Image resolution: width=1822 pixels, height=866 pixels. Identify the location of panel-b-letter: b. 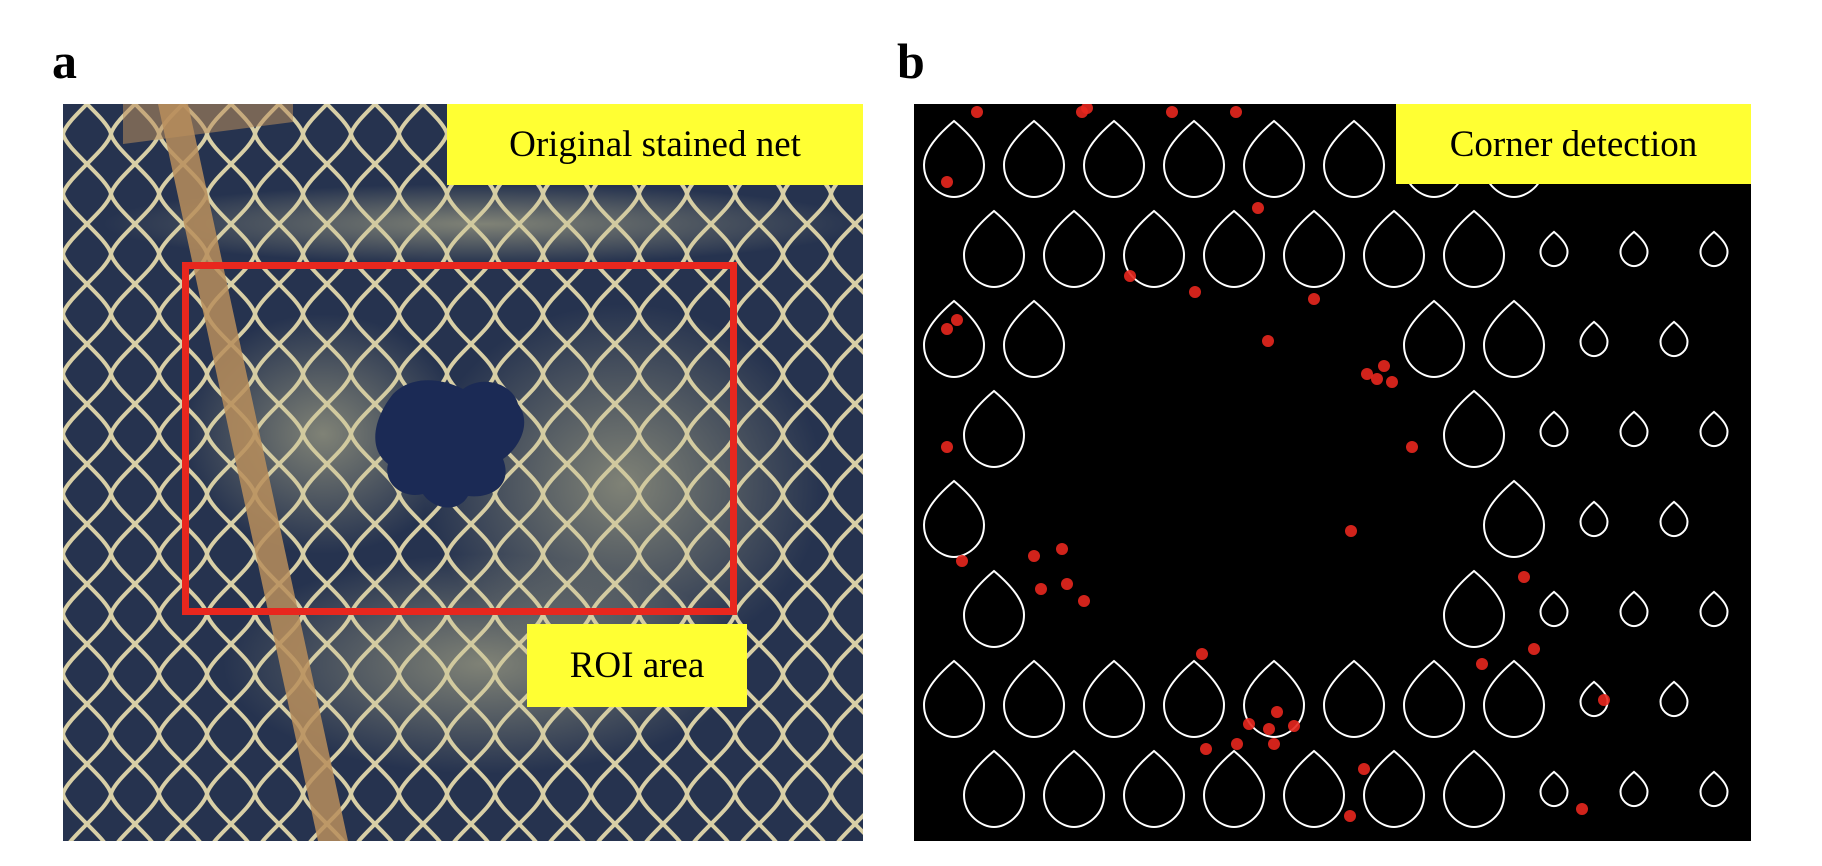
(911, 61).